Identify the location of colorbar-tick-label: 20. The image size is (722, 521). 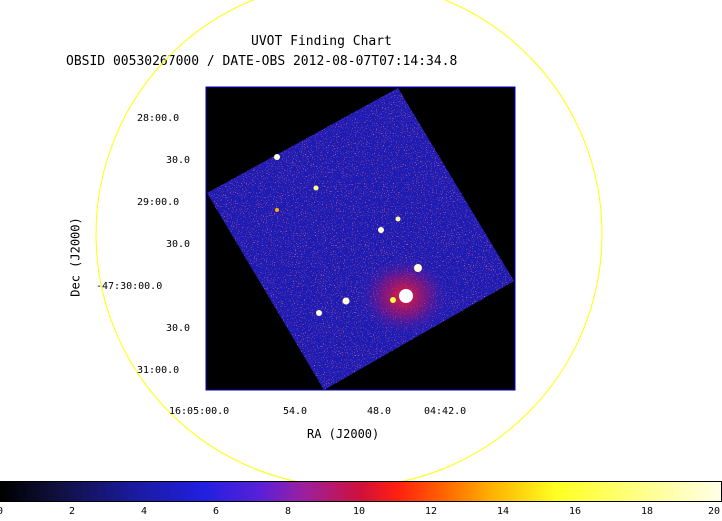
(714, 511).